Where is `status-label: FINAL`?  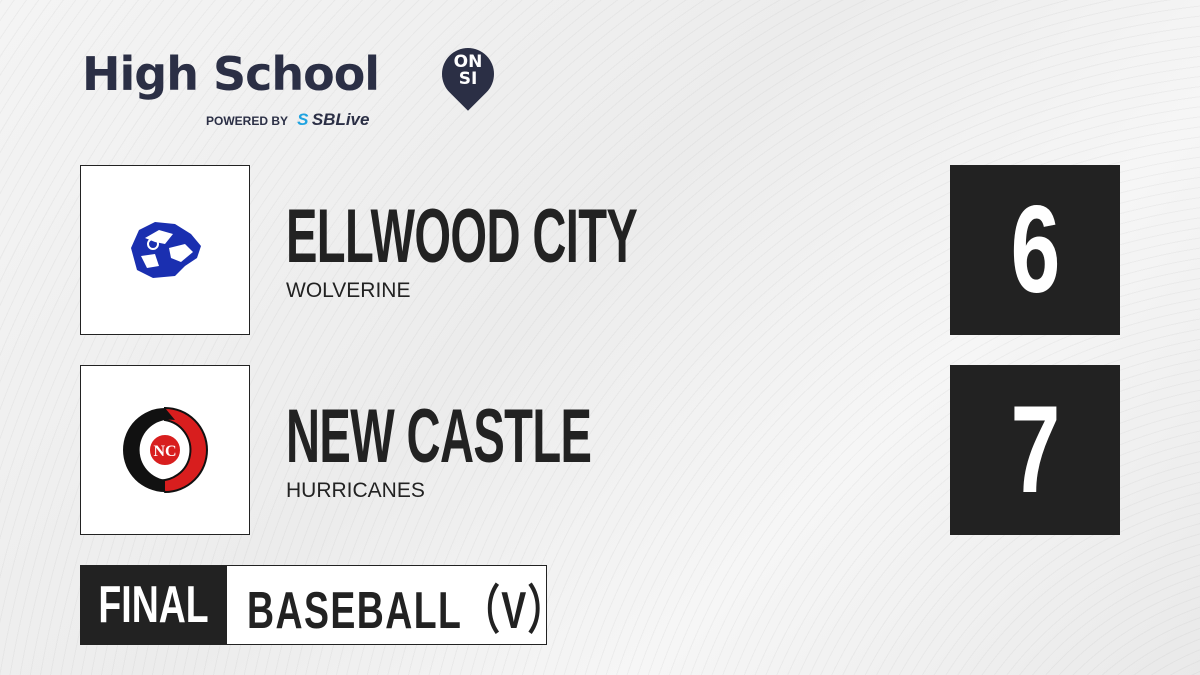
status-label: FINAL is located at coordinates (154, 605).